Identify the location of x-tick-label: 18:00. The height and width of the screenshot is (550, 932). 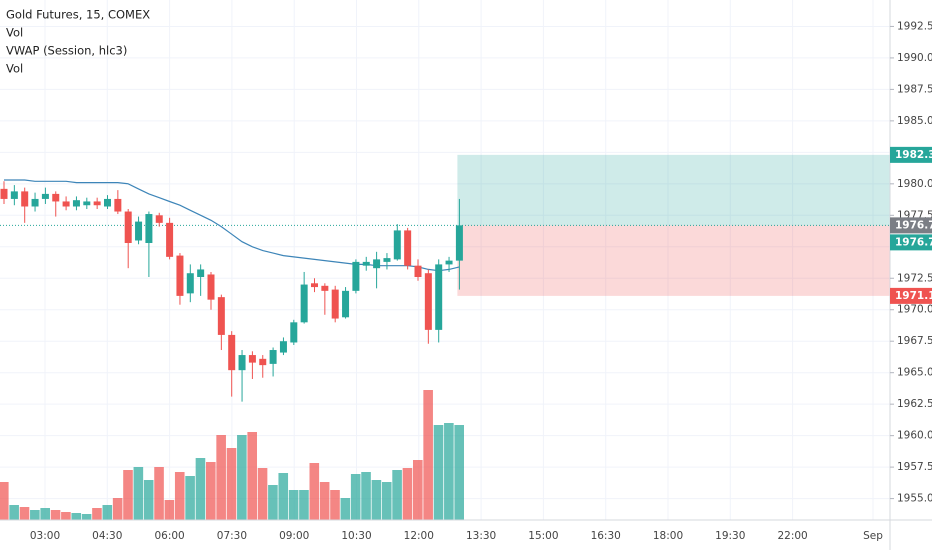
(668, 536).